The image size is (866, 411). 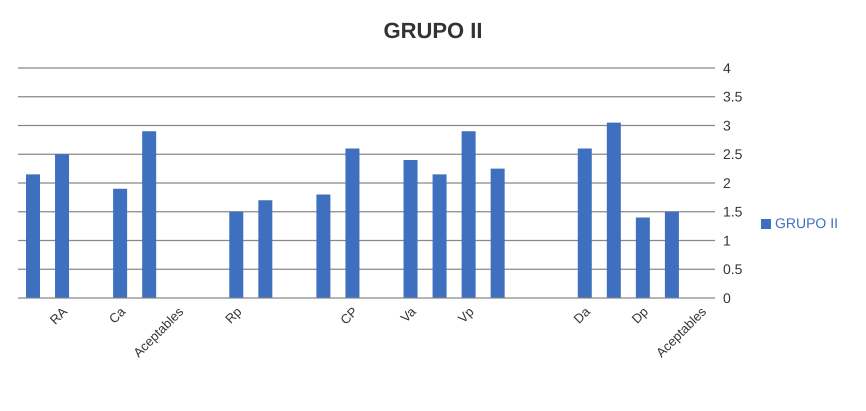 I want to click on x-tick-label: Dp, so click(x=640, y=315).